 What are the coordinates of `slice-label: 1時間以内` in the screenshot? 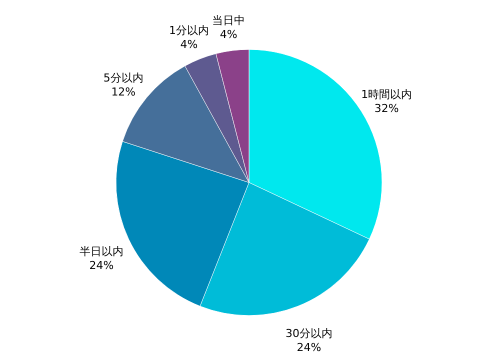 It's located at (386, 95).